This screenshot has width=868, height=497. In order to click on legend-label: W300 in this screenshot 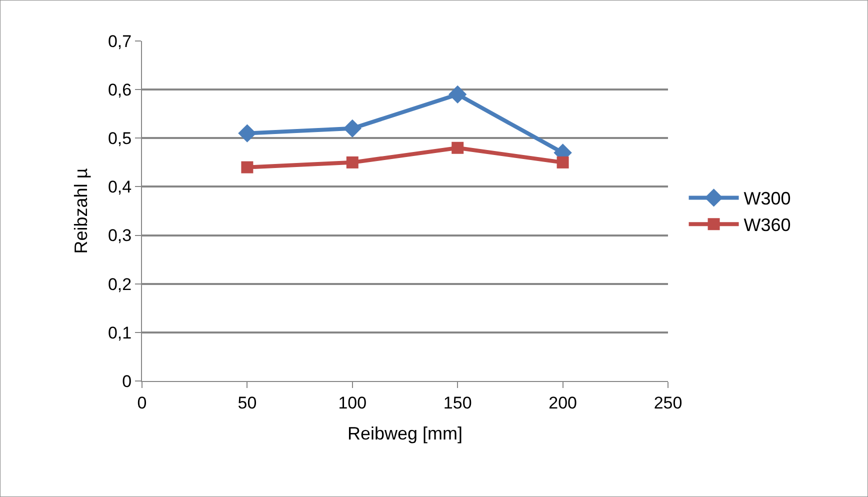, I will do `click(767, 198)`.